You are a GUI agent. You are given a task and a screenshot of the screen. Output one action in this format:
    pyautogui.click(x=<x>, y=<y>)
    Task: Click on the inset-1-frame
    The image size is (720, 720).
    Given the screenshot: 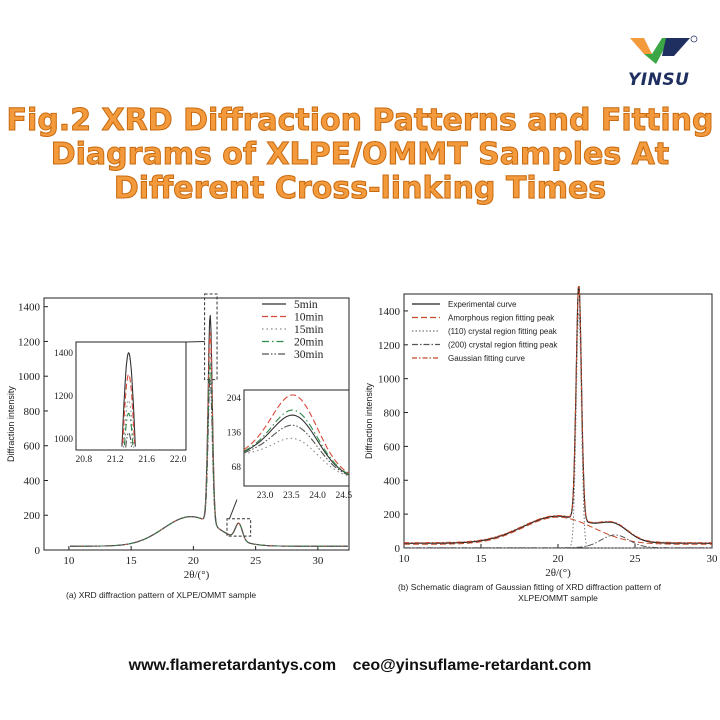 What is the action you would take?
    pyautogui.click(x=131, y=396)
    